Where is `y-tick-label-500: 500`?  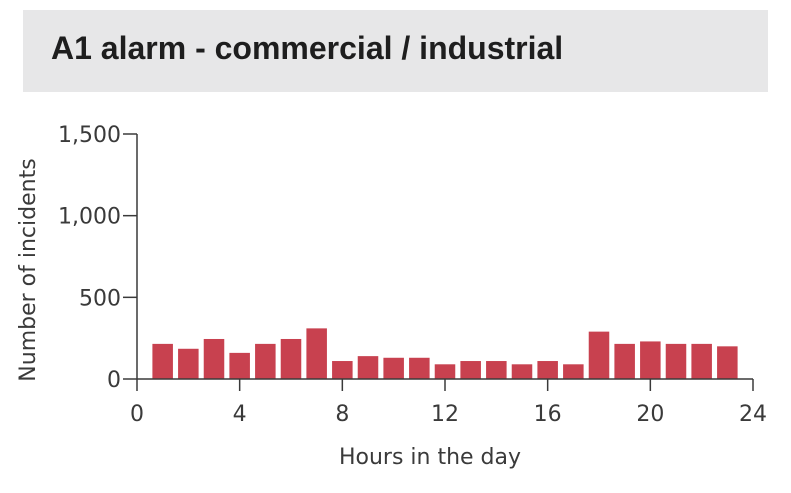
y-tick-label-500: 500 is located at coordinates (100, 298).